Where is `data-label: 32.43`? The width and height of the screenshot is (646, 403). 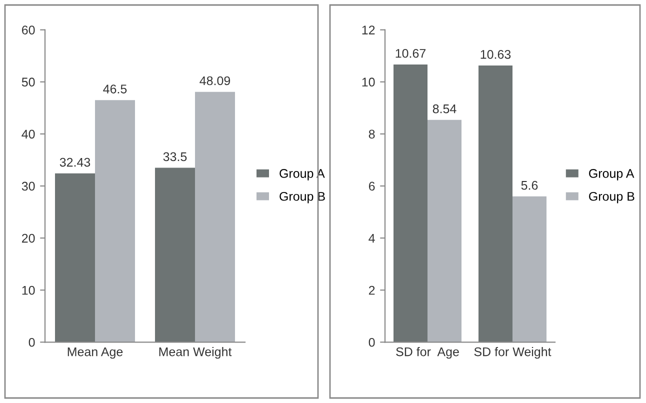
data-label: 32.43 is located at coordinates (75, 162).